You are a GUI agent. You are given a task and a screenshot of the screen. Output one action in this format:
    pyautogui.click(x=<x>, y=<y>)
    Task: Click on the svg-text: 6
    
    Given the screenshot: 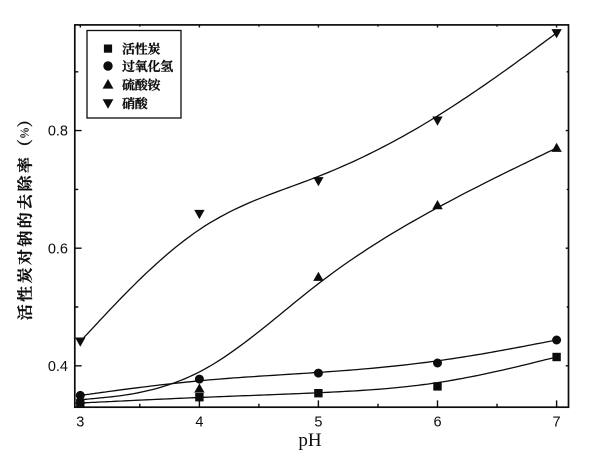 What is the action you would take?
    pyautogui.click(x=437, y=423)
    